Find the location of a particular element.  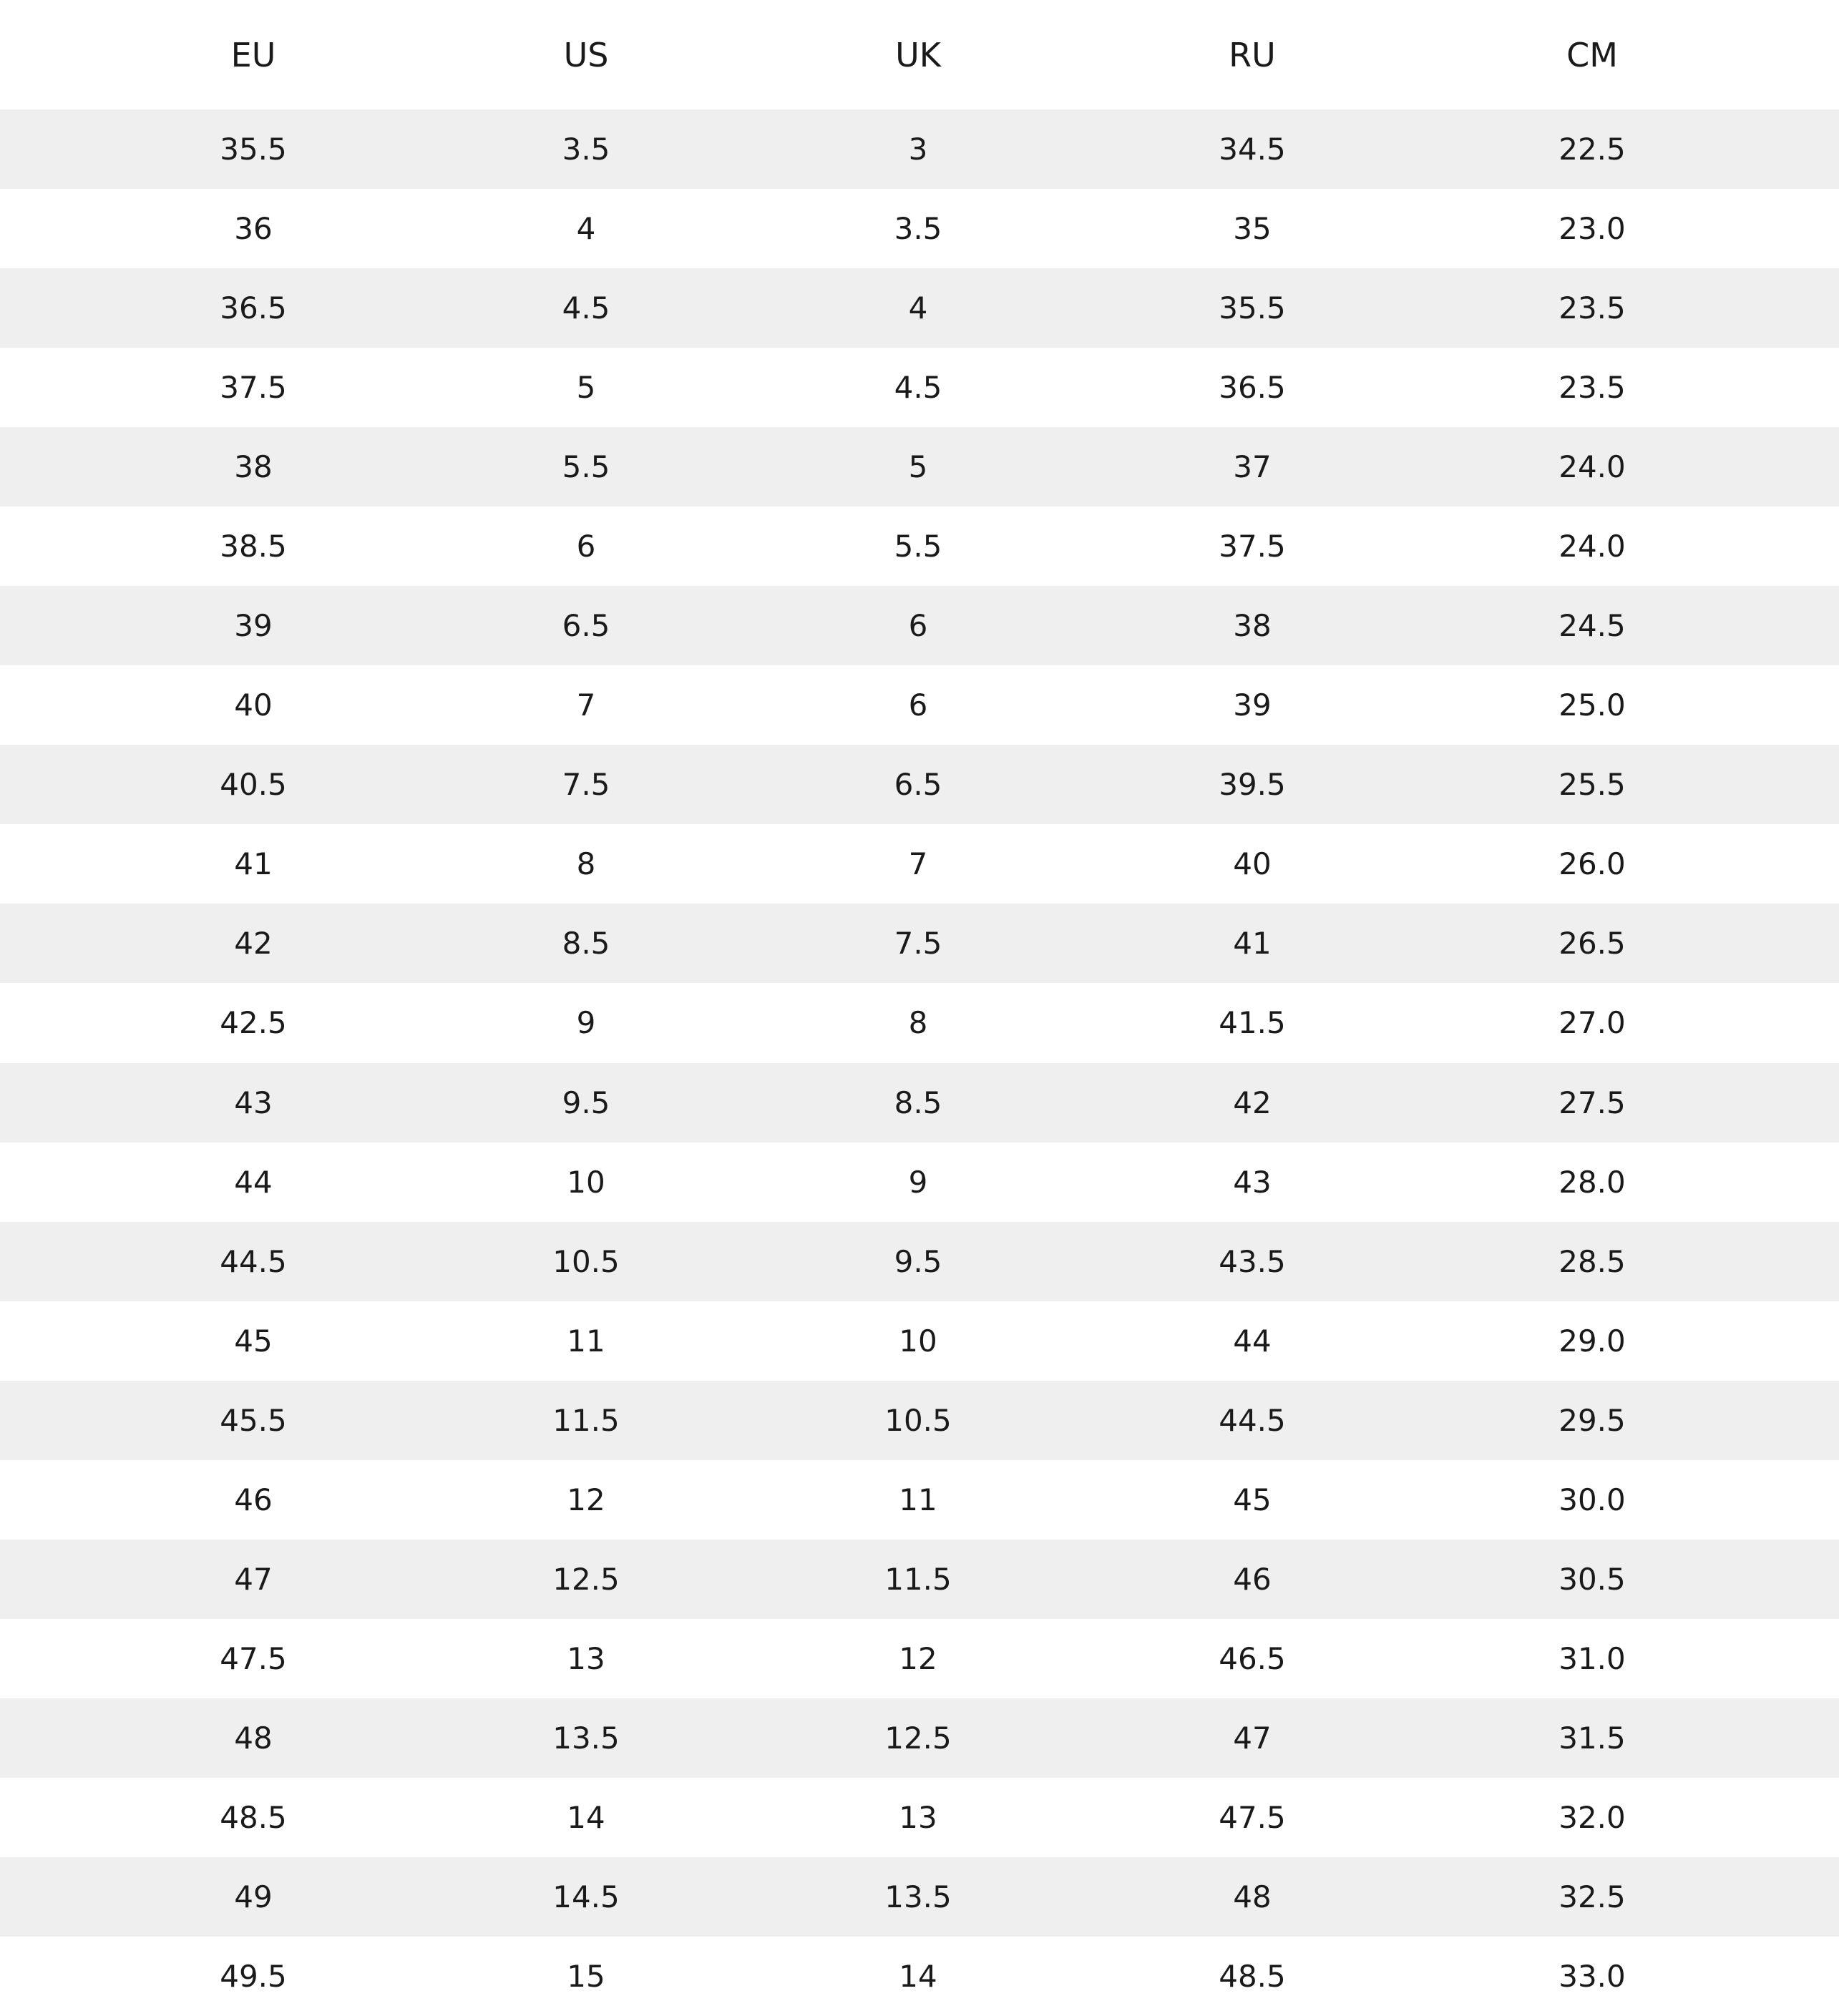

table-cell: 37.5 is located at coordinates (1252, 546).